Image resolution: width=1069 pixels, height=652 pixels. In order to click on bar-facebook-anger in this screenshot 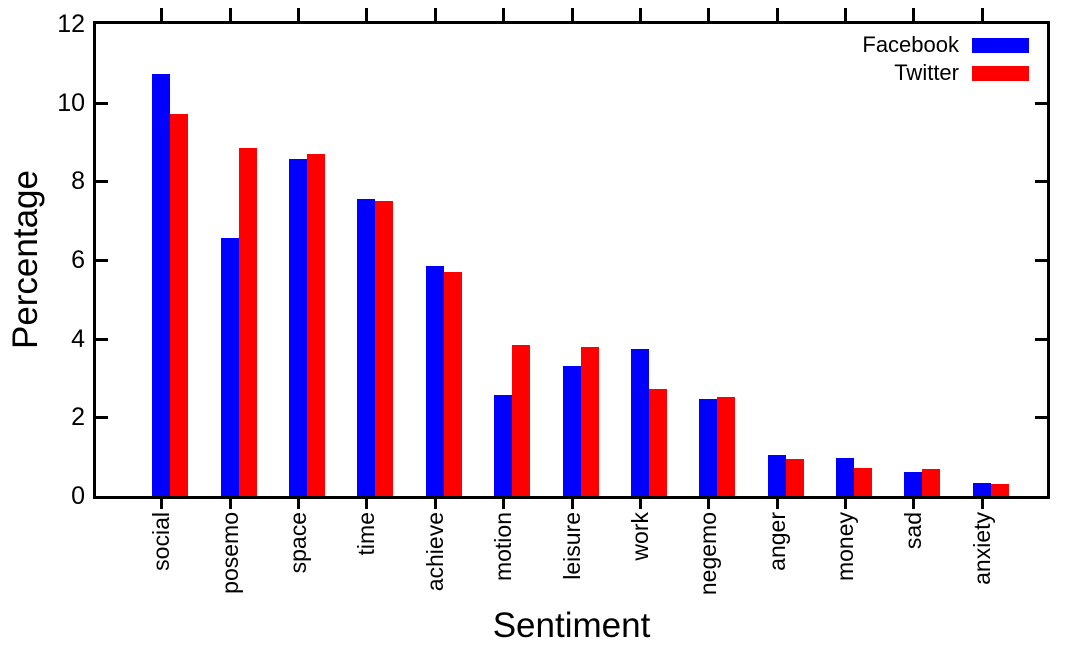, I will do `click(777, 475)`.